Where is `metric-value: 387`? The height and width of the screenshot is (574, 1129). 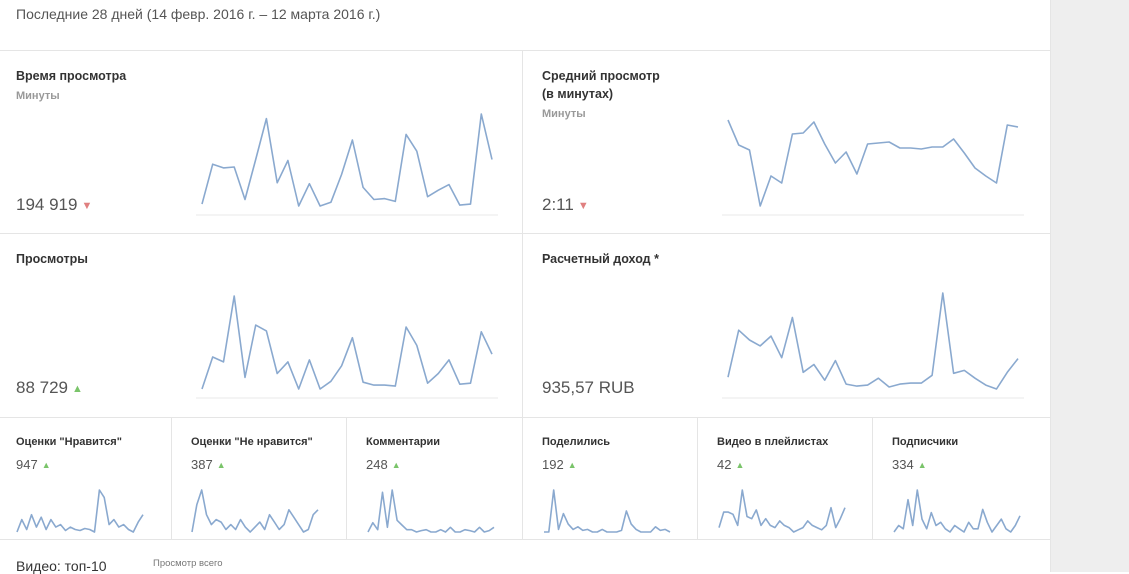
metric-value: 387 is located at coordinates (202, 464).